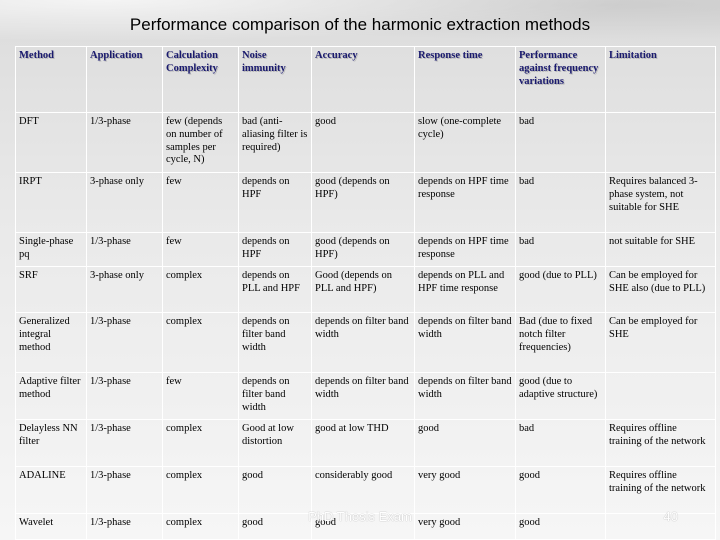 Image resolution: width=720 pixels, height=540 pixels. What do you see at coordinates (200, 79) in the screenshot?
I see `header-complexity: Calculation Complexity` at bounding box center [200, 79].